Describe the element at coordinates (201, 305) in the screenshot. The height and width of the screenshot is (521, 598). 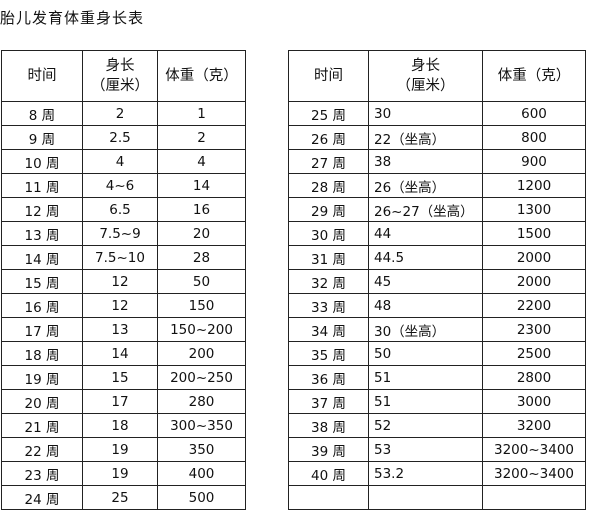
I see `cell-weight: 150` at that location.